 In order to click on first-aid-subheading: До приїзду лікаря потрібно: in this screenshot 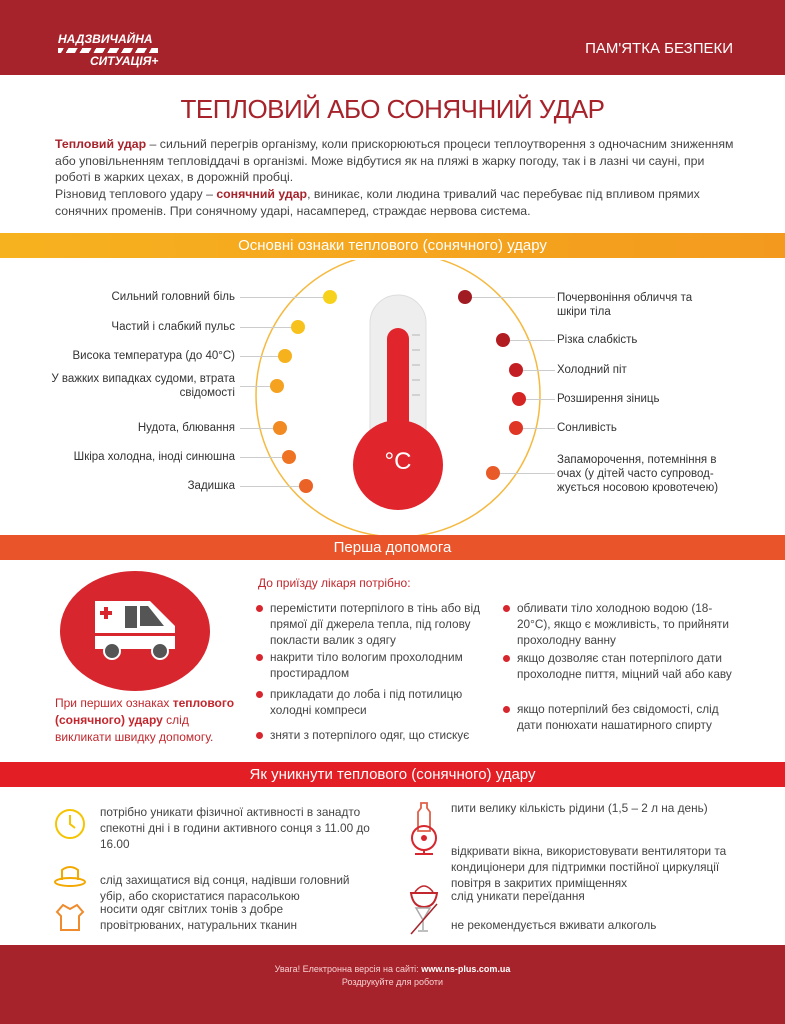, I will do `click(334, 583)`.